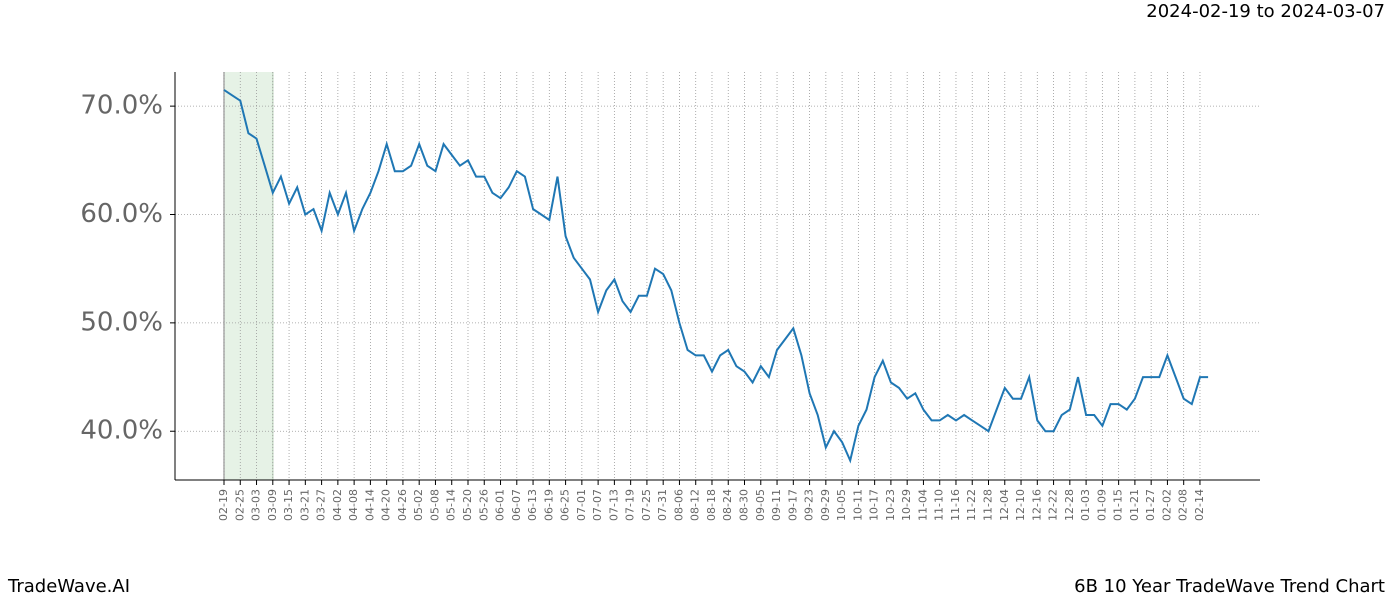 This screenshot has width=1400, height=600. Describe the element at coordinates (68, 586) in the screenshot. I see `brand: TradeWave.AI` at that location.